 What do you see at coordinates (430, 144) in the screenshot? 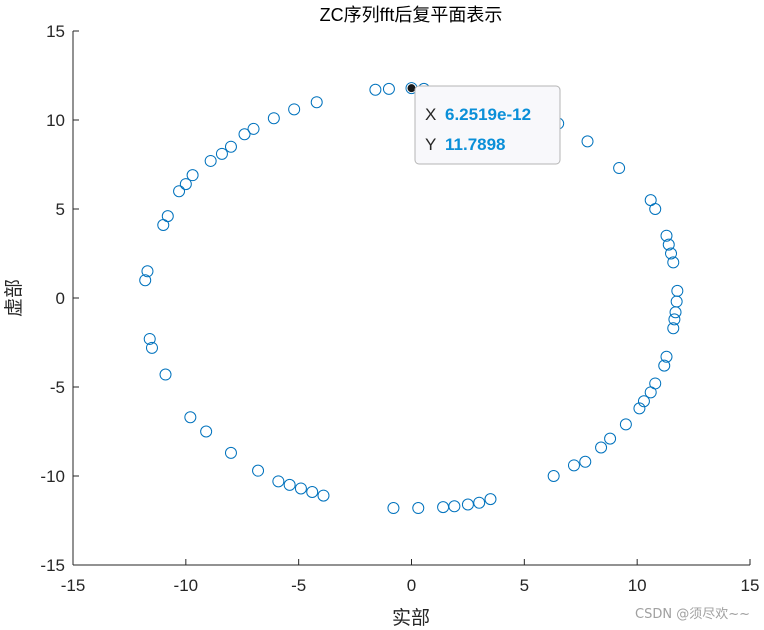
I see `datatip-y-key: Y` at bounding box center [430, 144].